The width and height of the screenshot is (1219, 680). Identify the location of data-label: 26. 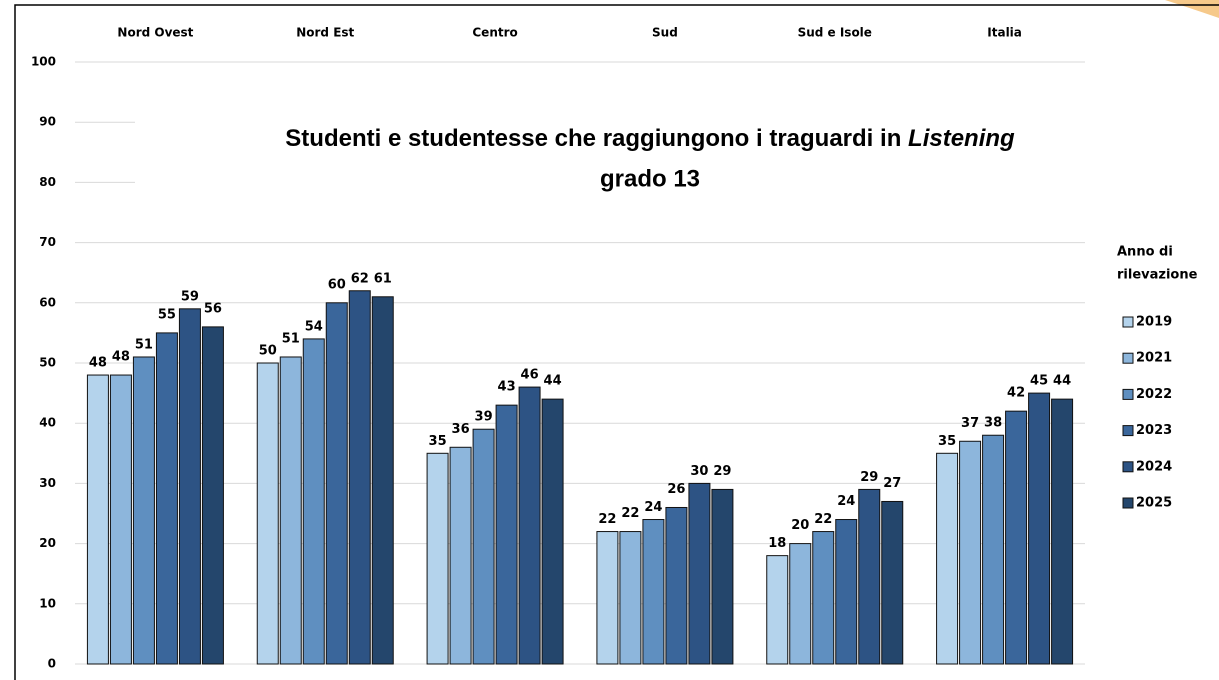
(676, 489).